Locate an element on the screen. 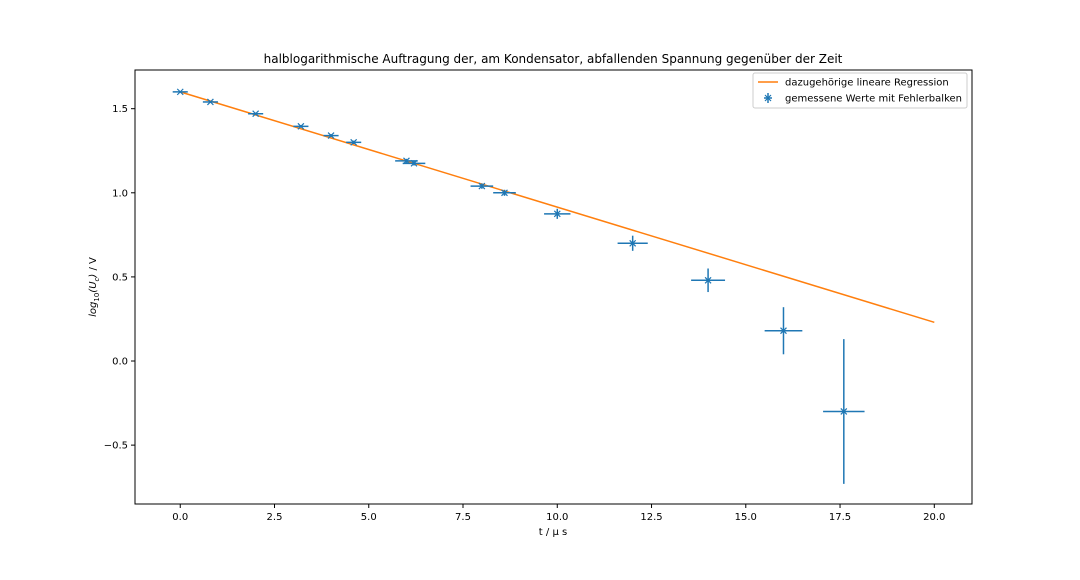 The width and height of the screenshot is (1080, 580). x-axis: 0.0 2.5 5.0 7.5 10.0 12.5 15.0 17.5 20.0 is located at coordinates (558, 513).